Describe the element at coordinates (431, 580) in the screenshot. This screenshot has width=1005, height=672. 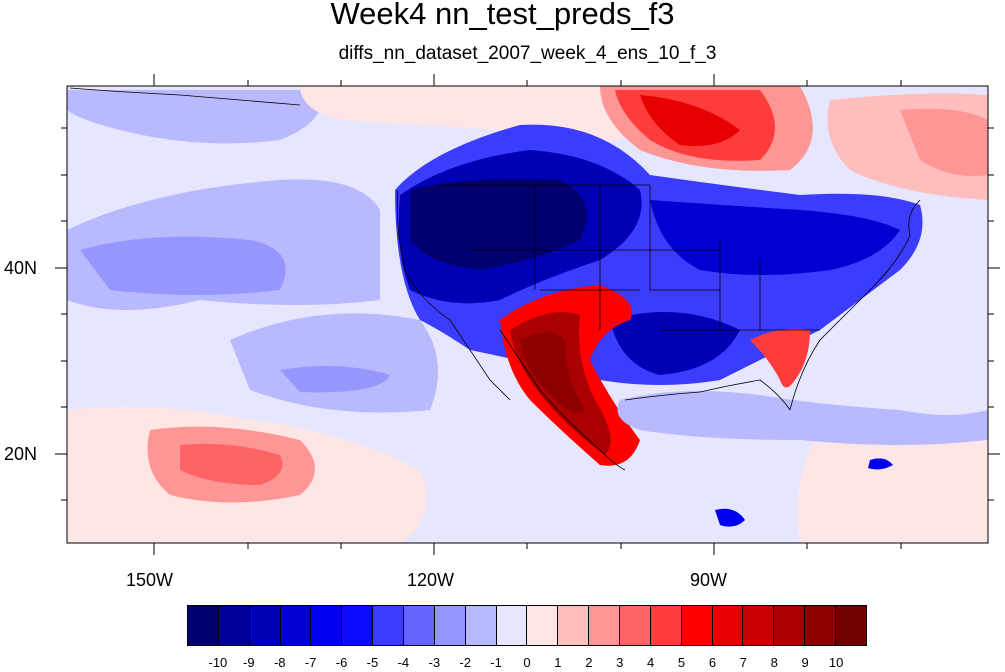
I see `lon-label-120w: 120W` at that location.